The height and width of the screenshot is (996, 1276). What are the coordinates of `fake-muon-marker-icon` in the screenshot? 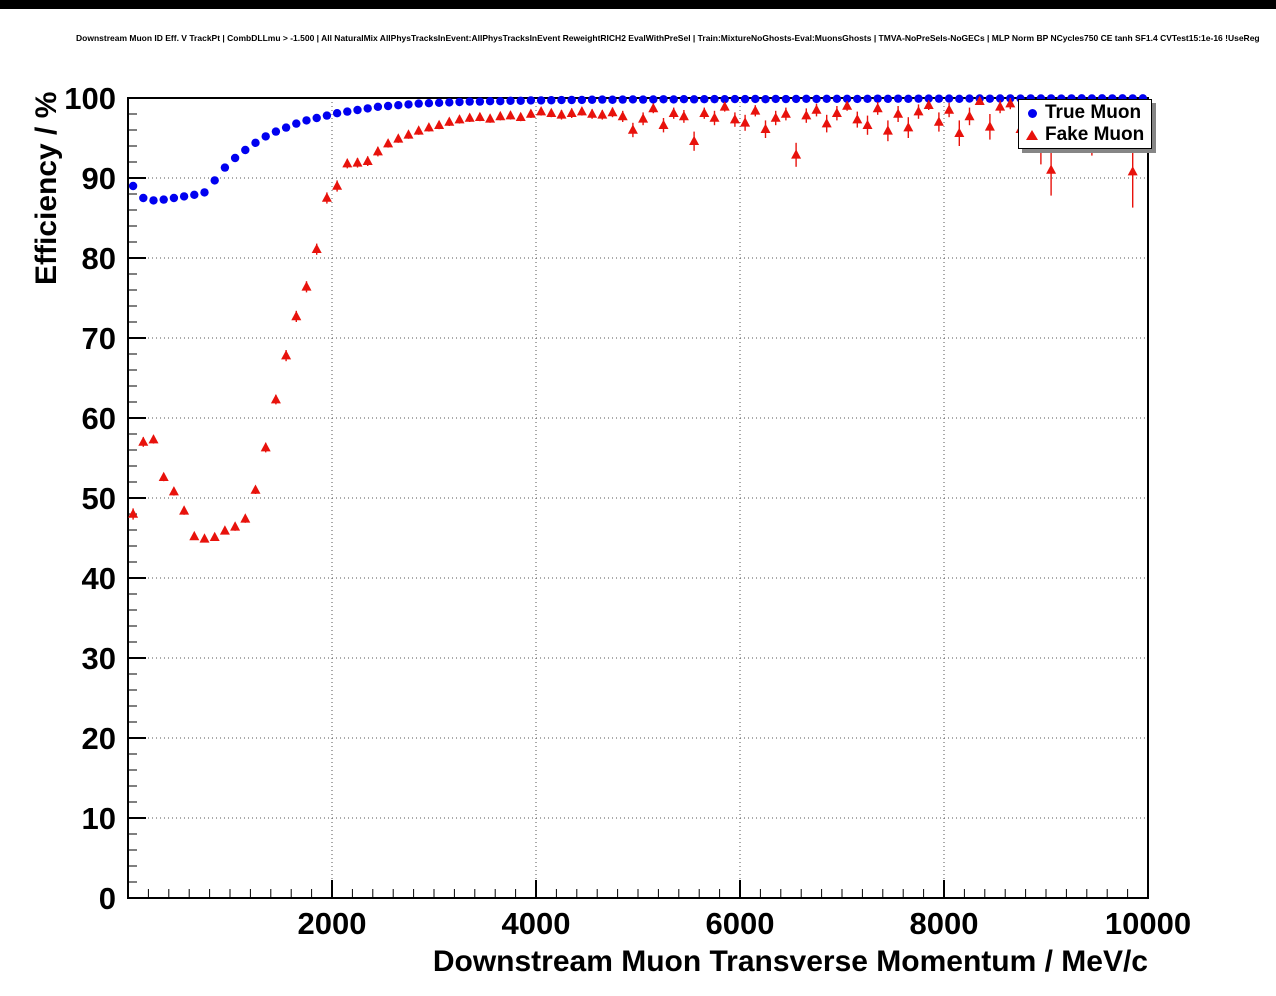 It's located at (1032, 135).